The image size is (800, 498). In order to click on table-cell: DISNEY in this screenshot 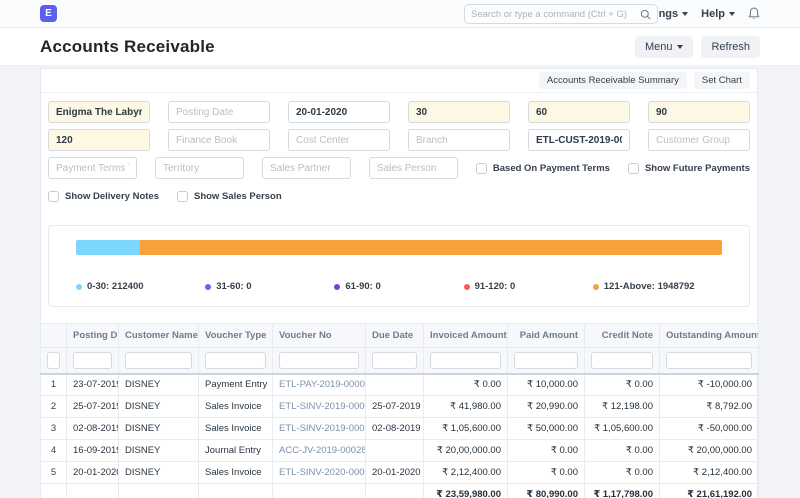, I will do `click(158, 450)`.